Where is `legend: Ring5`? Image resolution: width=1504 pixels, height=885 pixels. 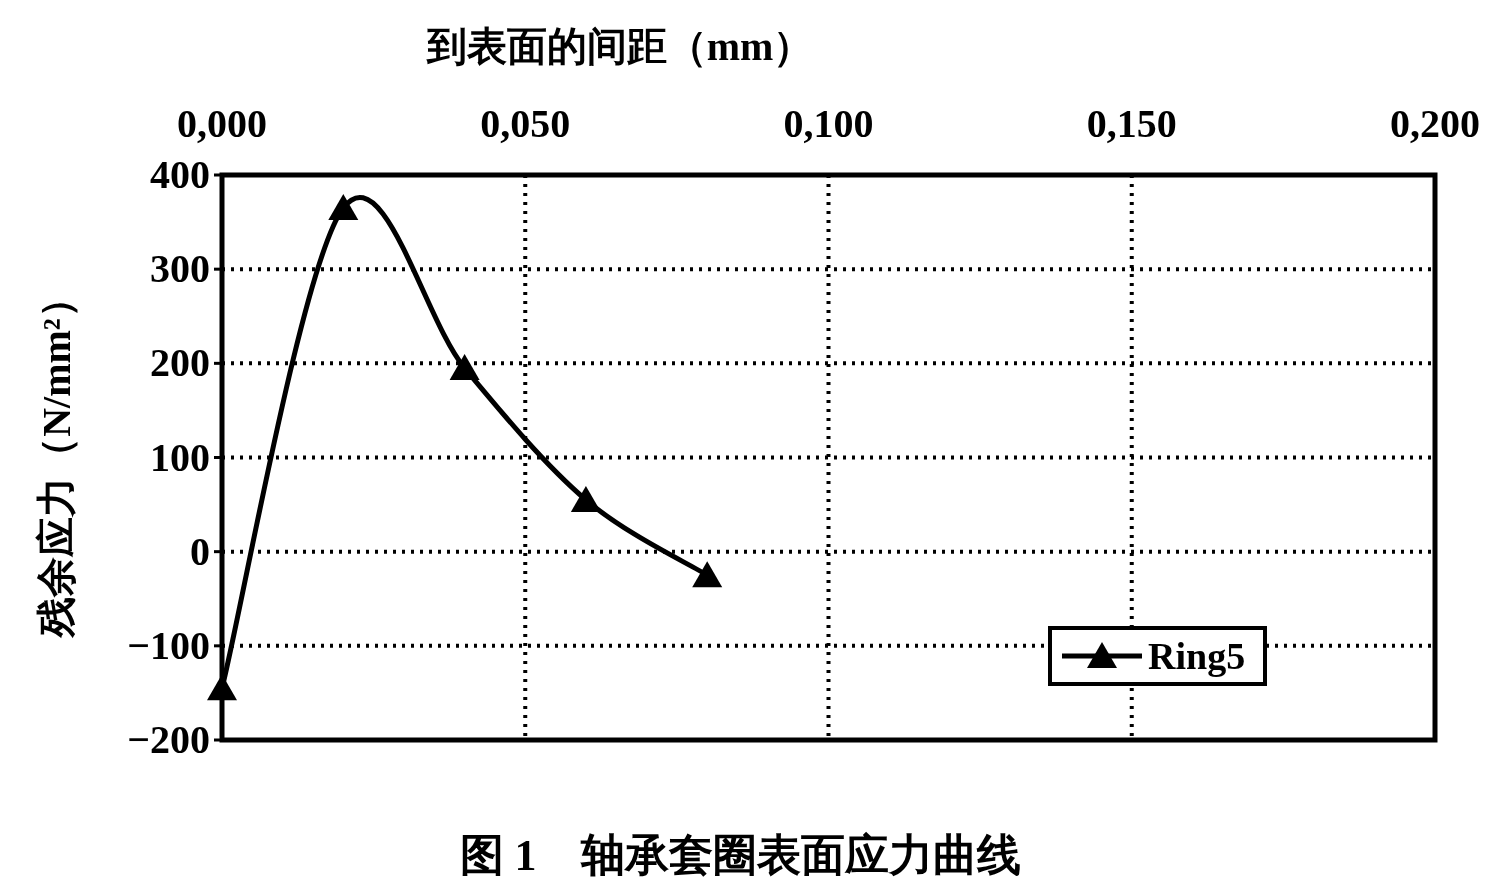 legend: Ring5 is located at coordinates (1157, 656).